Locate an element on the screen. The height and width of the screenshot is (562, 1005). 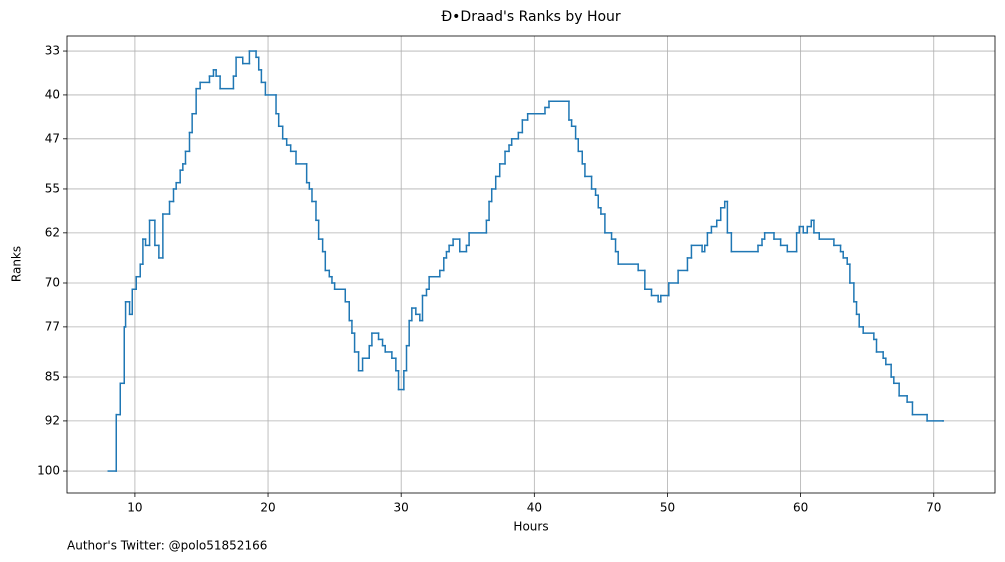
x-tick-label: 20 is located at coordinates (267, 508).